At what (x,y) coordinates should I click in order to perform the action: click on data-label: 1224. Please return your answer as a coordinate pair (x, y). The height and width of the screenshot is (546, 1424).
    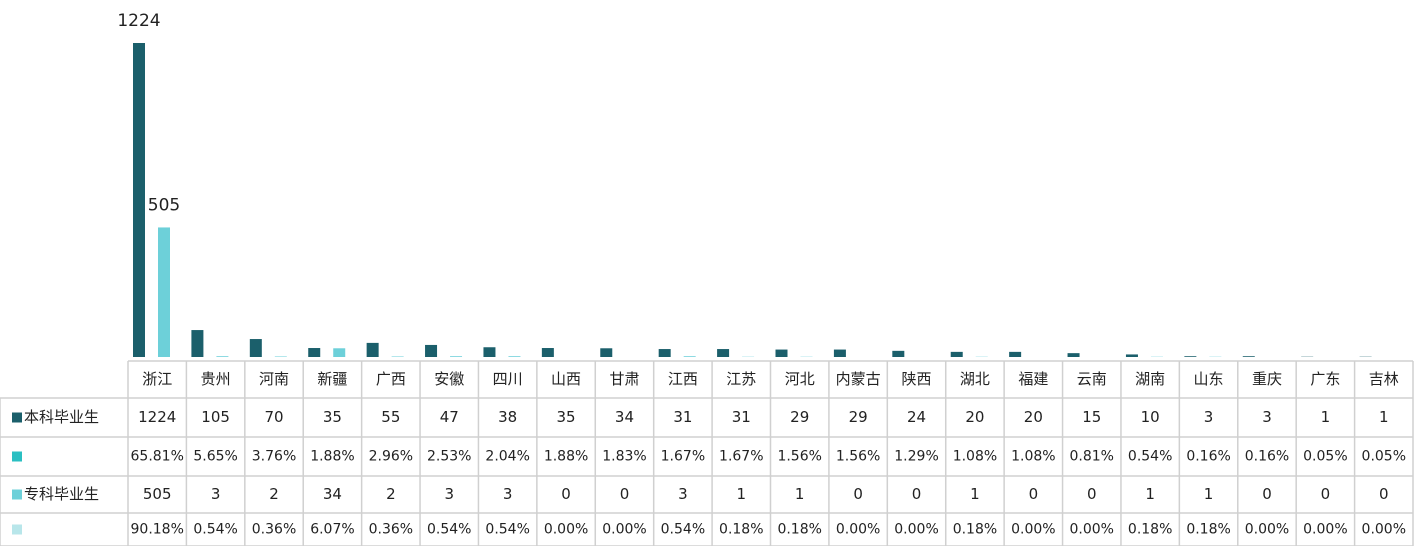
    Looking at the image, I should click on (138, 21).